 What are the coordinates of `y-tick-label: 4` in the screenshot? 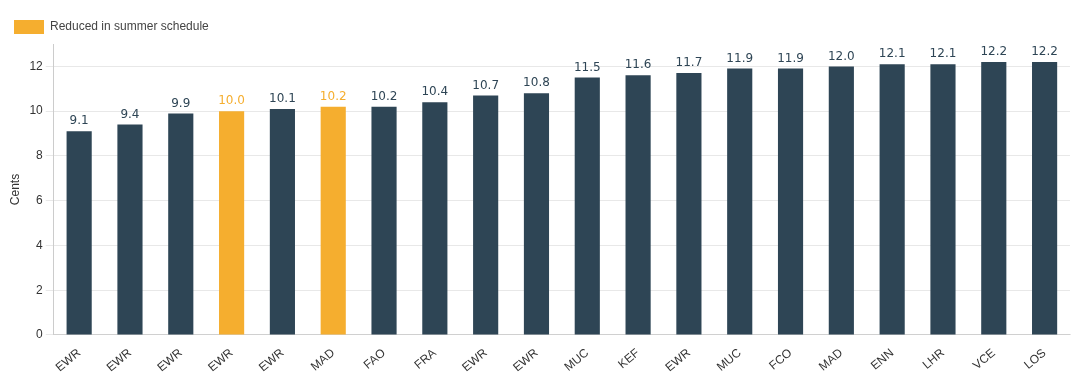 It's located at (40, 244).